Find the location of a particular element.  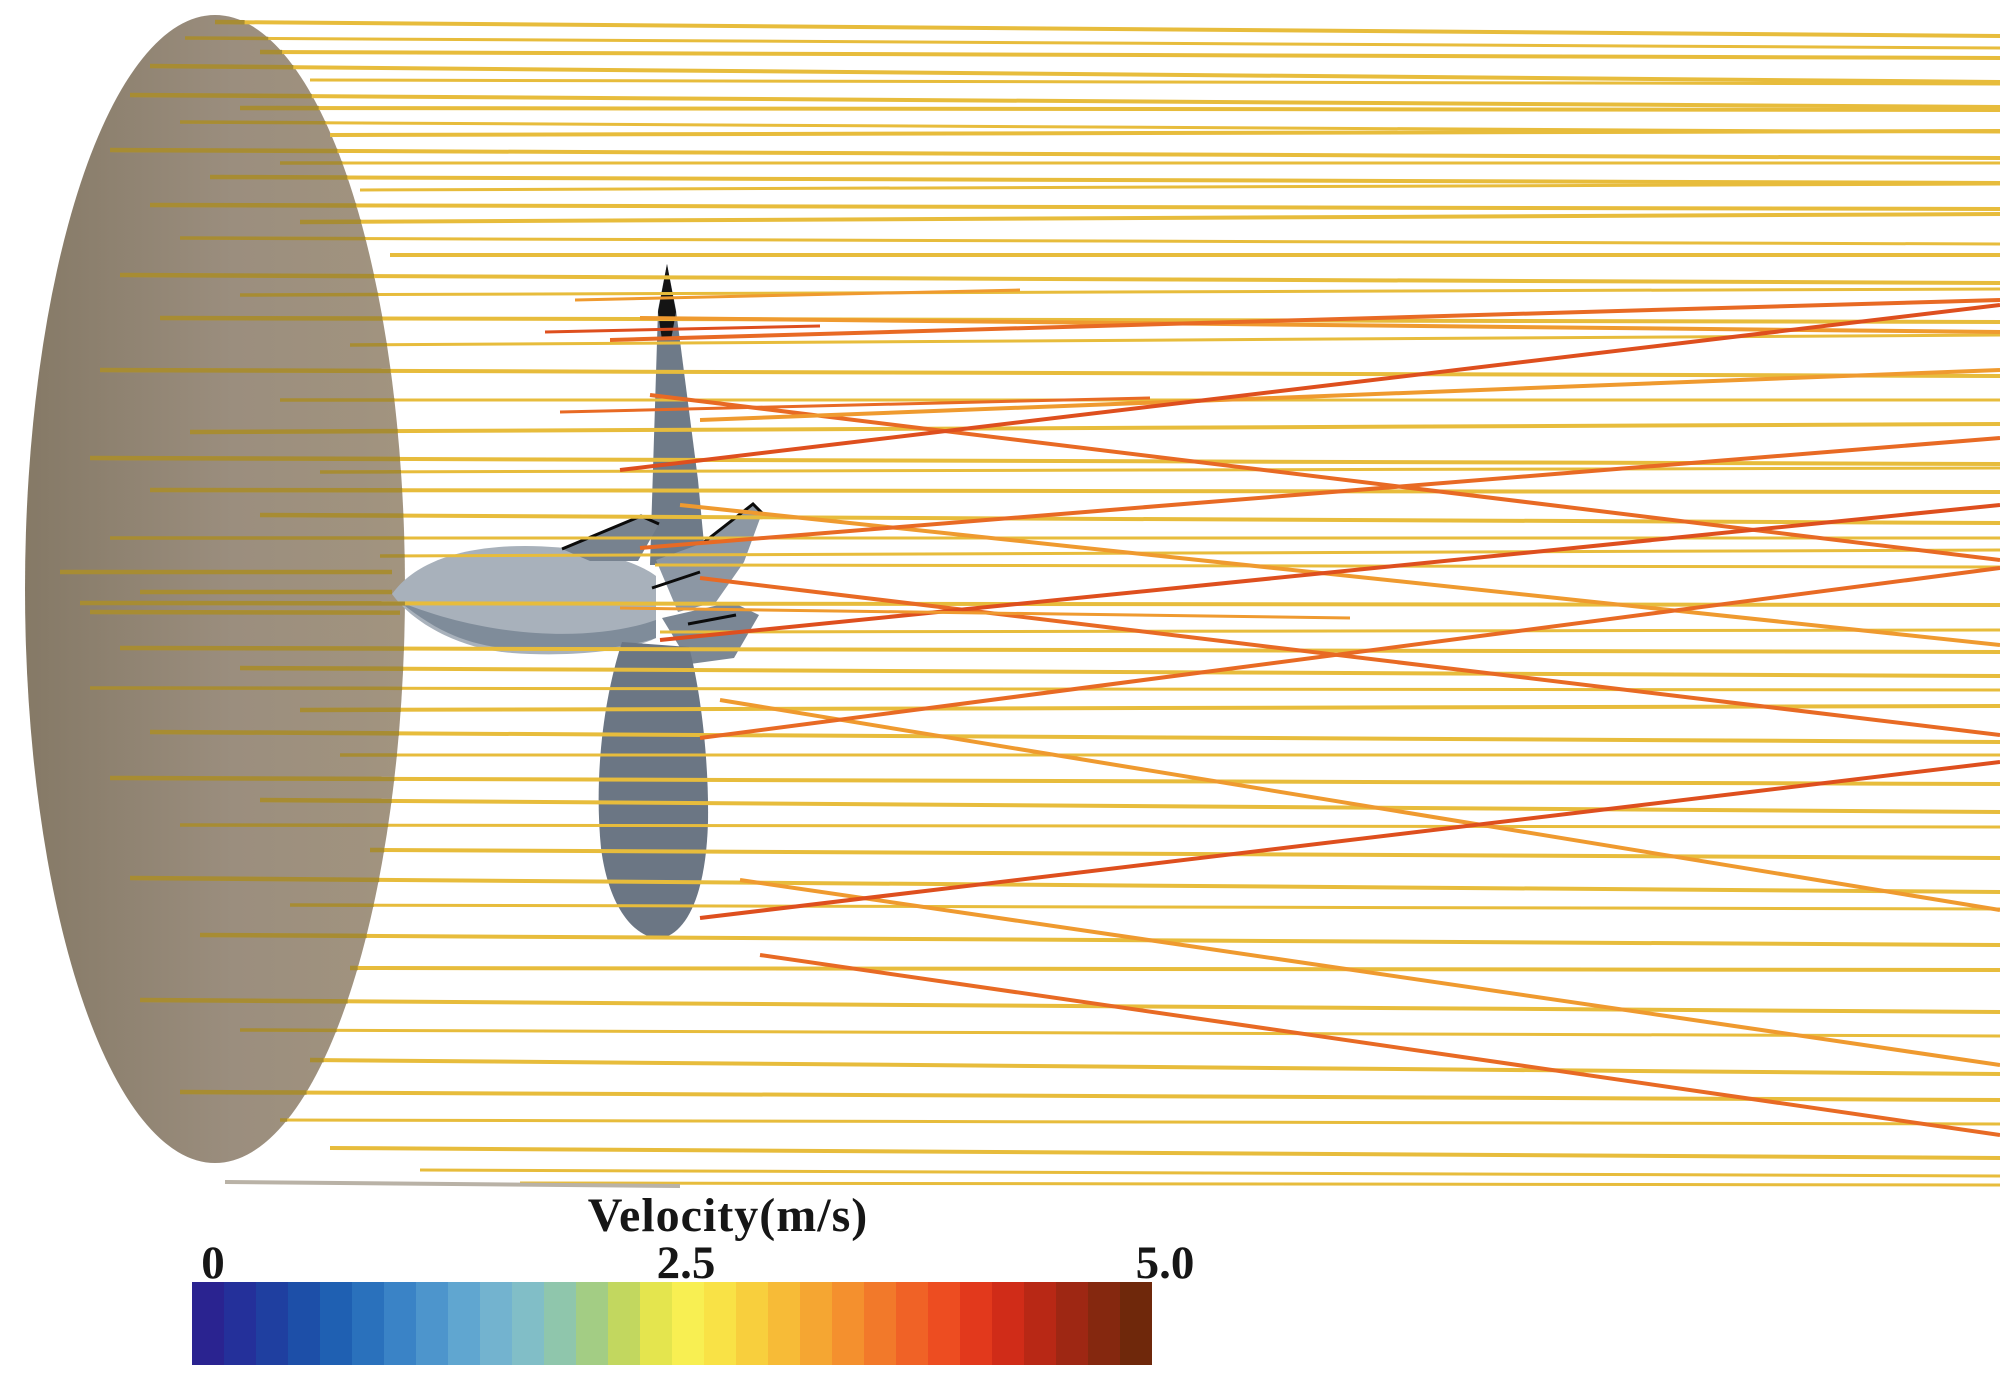

colorbar-tick-mid: 2.5 is located at coordinates (686, 1263).